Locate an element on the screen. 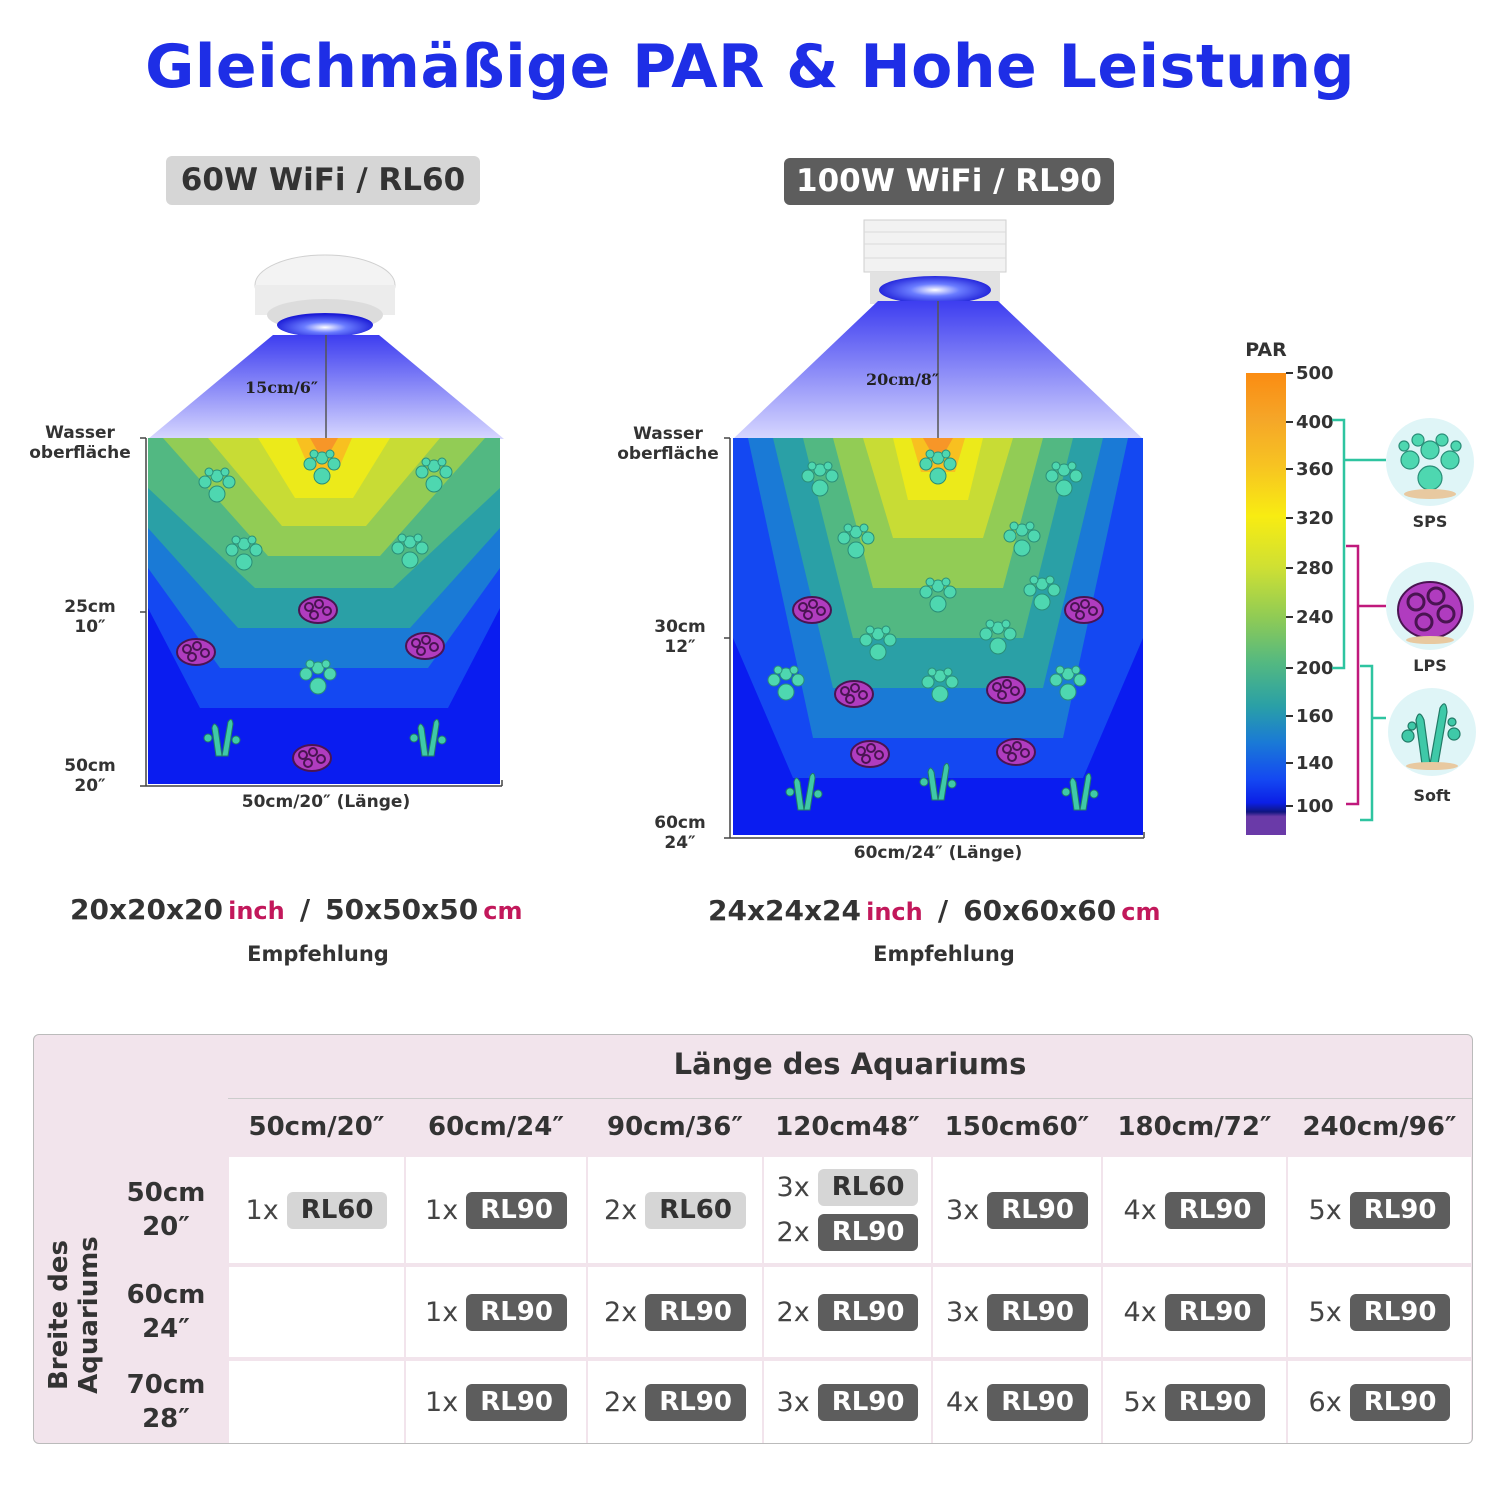 The image size is (1500, 1500). left-tank-dimensions: 20x20x20 inch / 50x50x50 cm is located at coordinates (305, 909).